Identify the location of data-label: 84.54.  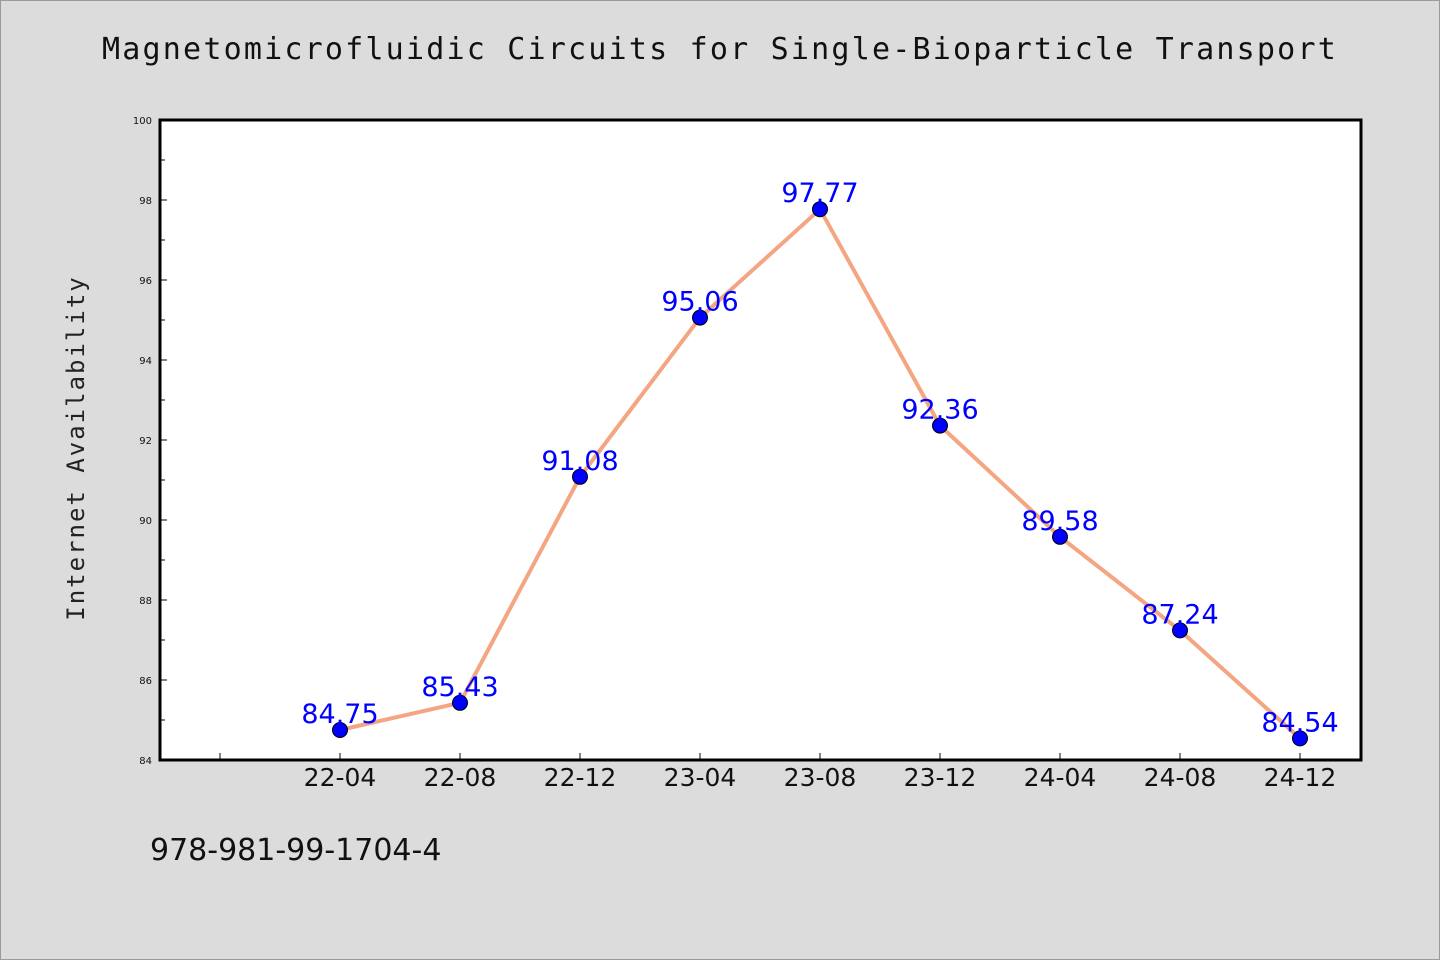
(1299, 722).